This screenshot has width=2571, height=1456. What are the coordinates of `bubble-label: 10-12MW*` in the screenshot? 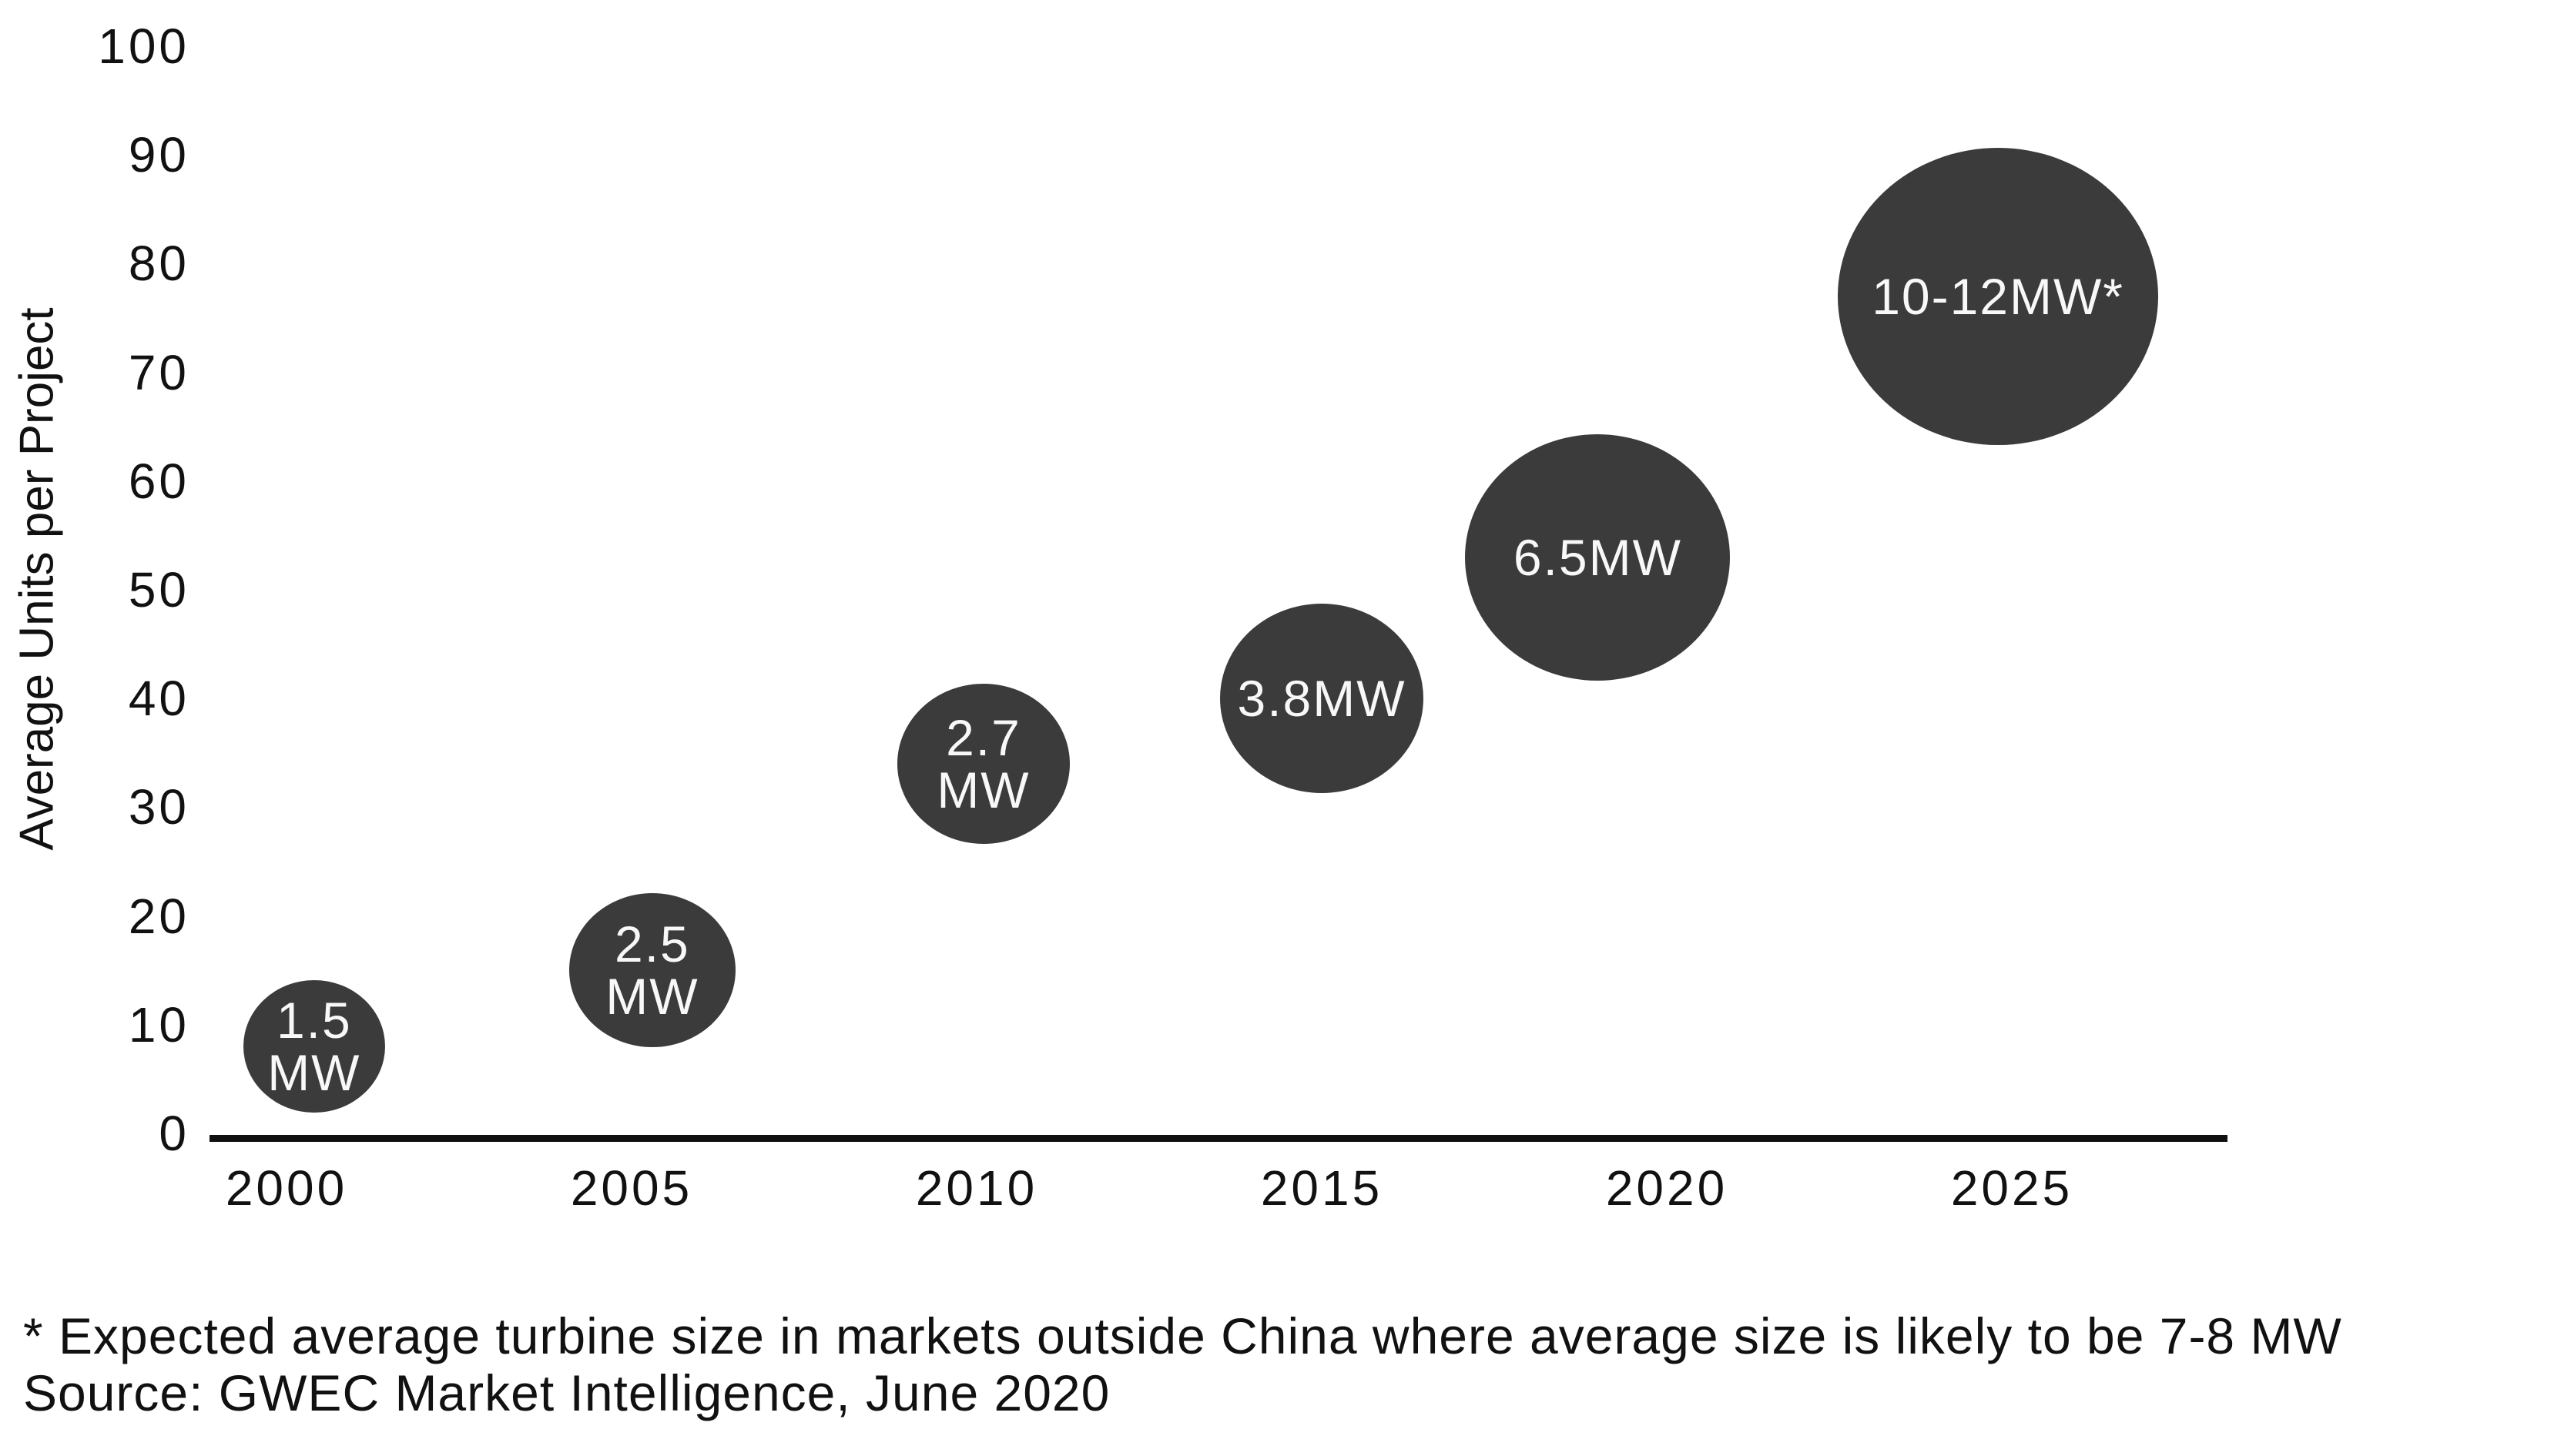 It's located at (1998, 296).